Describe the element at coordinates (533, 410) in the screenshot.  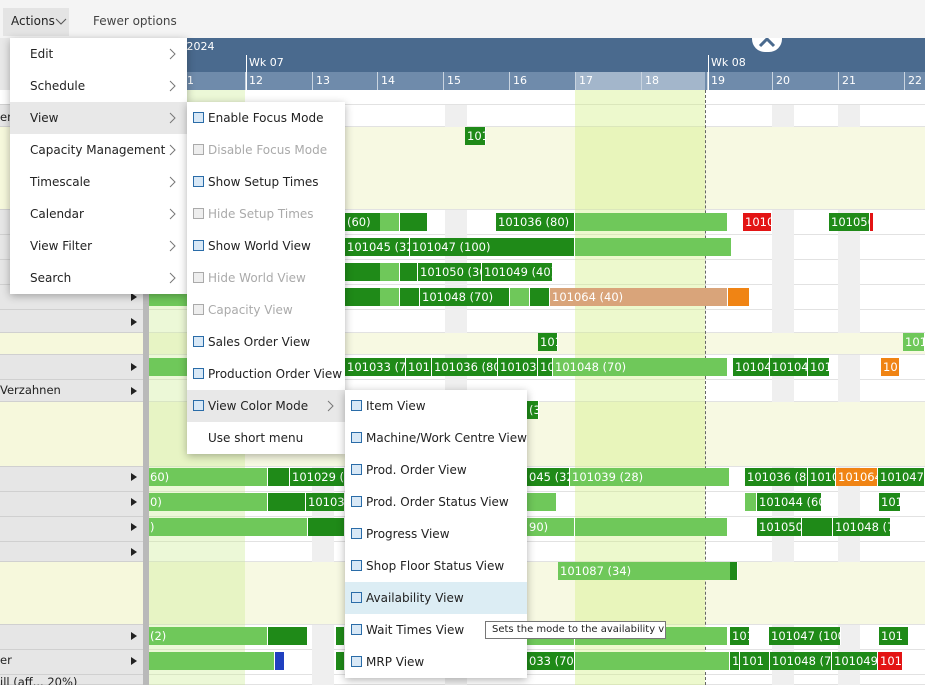
I see `order-bar: (3` at that location.